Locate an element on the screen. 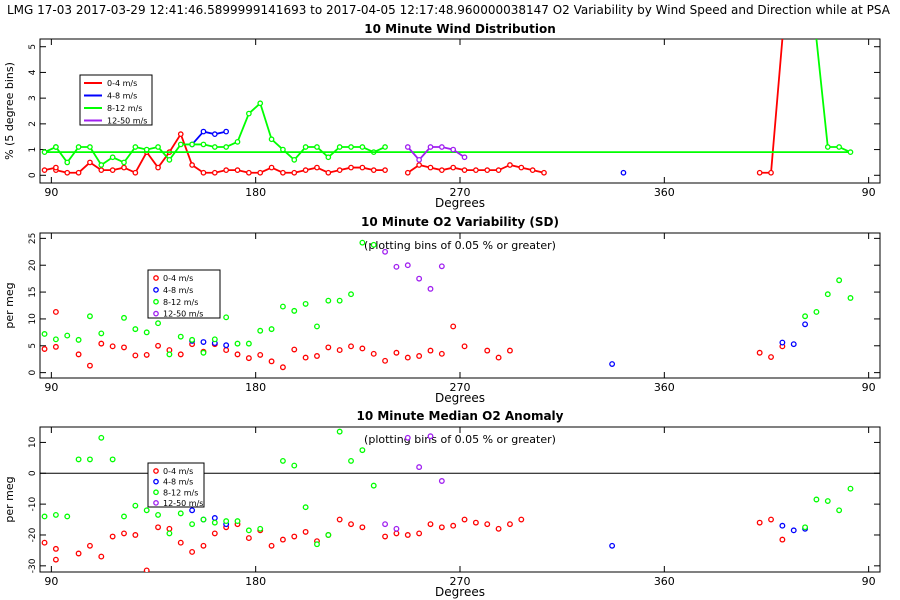 The image size is (900, 600). chart-subtitle: (plotting bins of 0.05 % or greater) is located at coordinates (460, 439).